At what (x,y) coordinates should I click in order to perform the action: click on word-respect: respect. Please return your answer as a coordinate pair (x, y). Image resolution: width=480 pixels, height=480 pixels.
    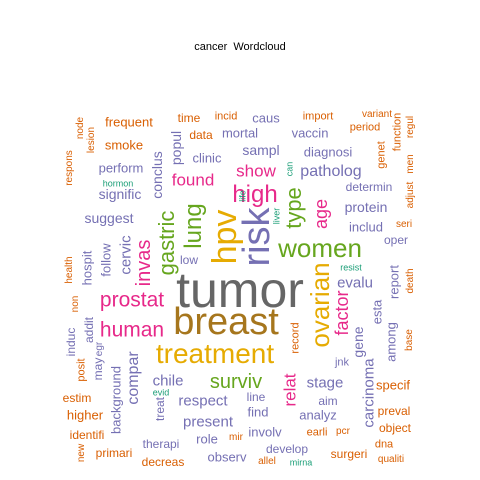
    Looking at the image, I should click on (203, 401).